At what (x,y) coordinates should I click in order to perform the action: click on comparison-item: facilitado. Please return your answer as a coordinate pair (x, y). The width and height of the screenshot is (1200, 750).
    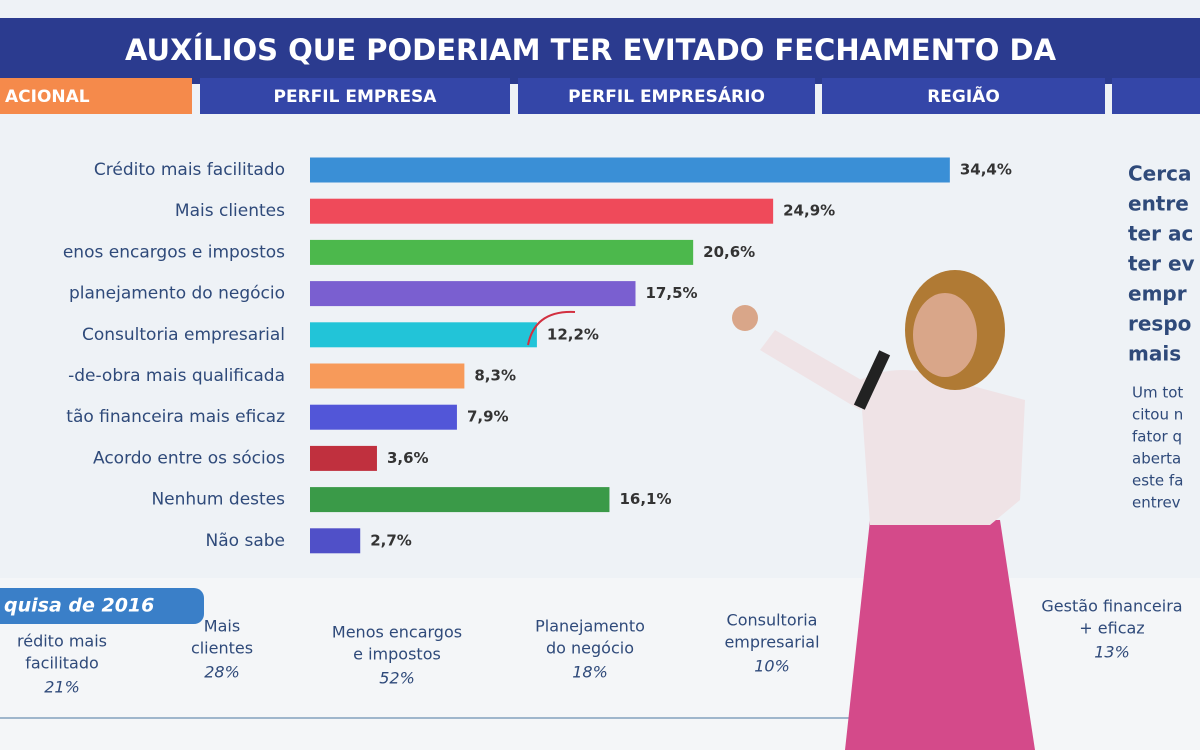
    Looking at the image, I should click on (62, 663).